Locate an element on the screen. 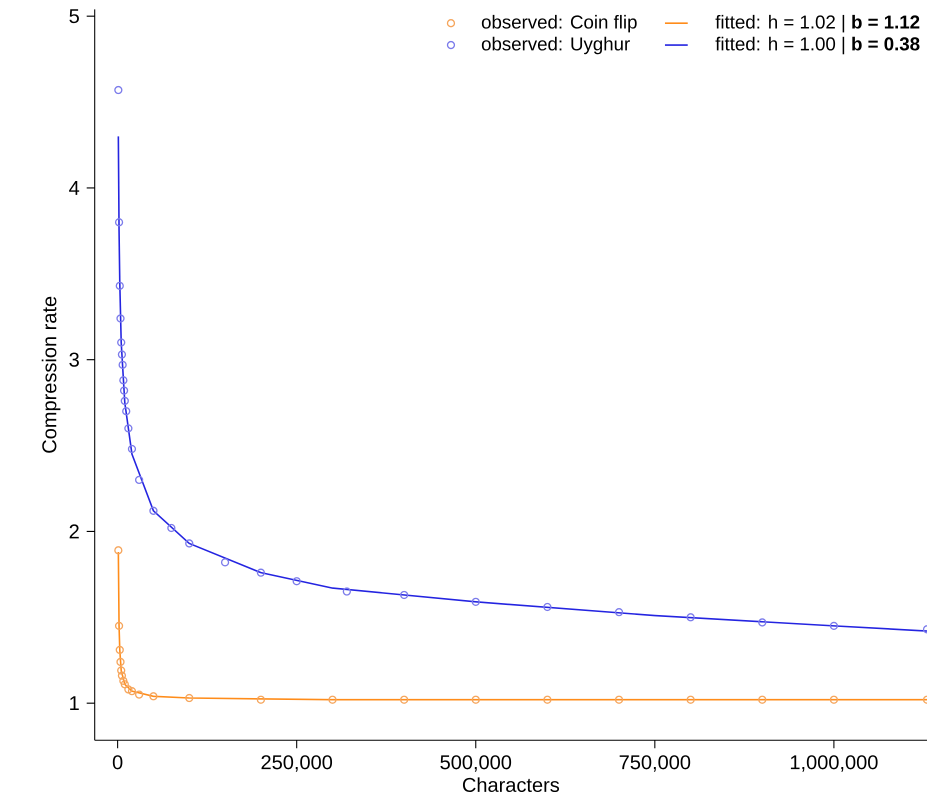 The image size is (927, 807). legend-label: fitted: h = 1.00 | b = 0.38 is located at coordinates (817, 45).